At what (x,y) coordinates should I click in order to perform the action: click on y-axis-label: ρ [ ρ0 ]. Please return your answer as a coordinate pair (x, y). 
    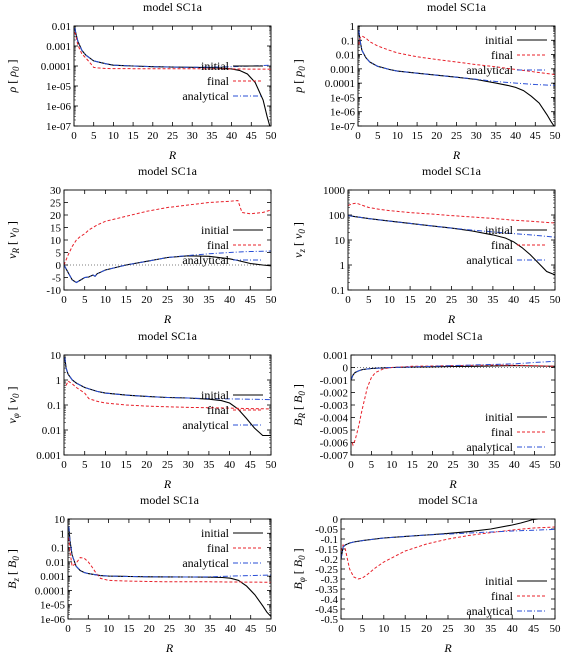
    Looking at the image, I should click on (13, 76).